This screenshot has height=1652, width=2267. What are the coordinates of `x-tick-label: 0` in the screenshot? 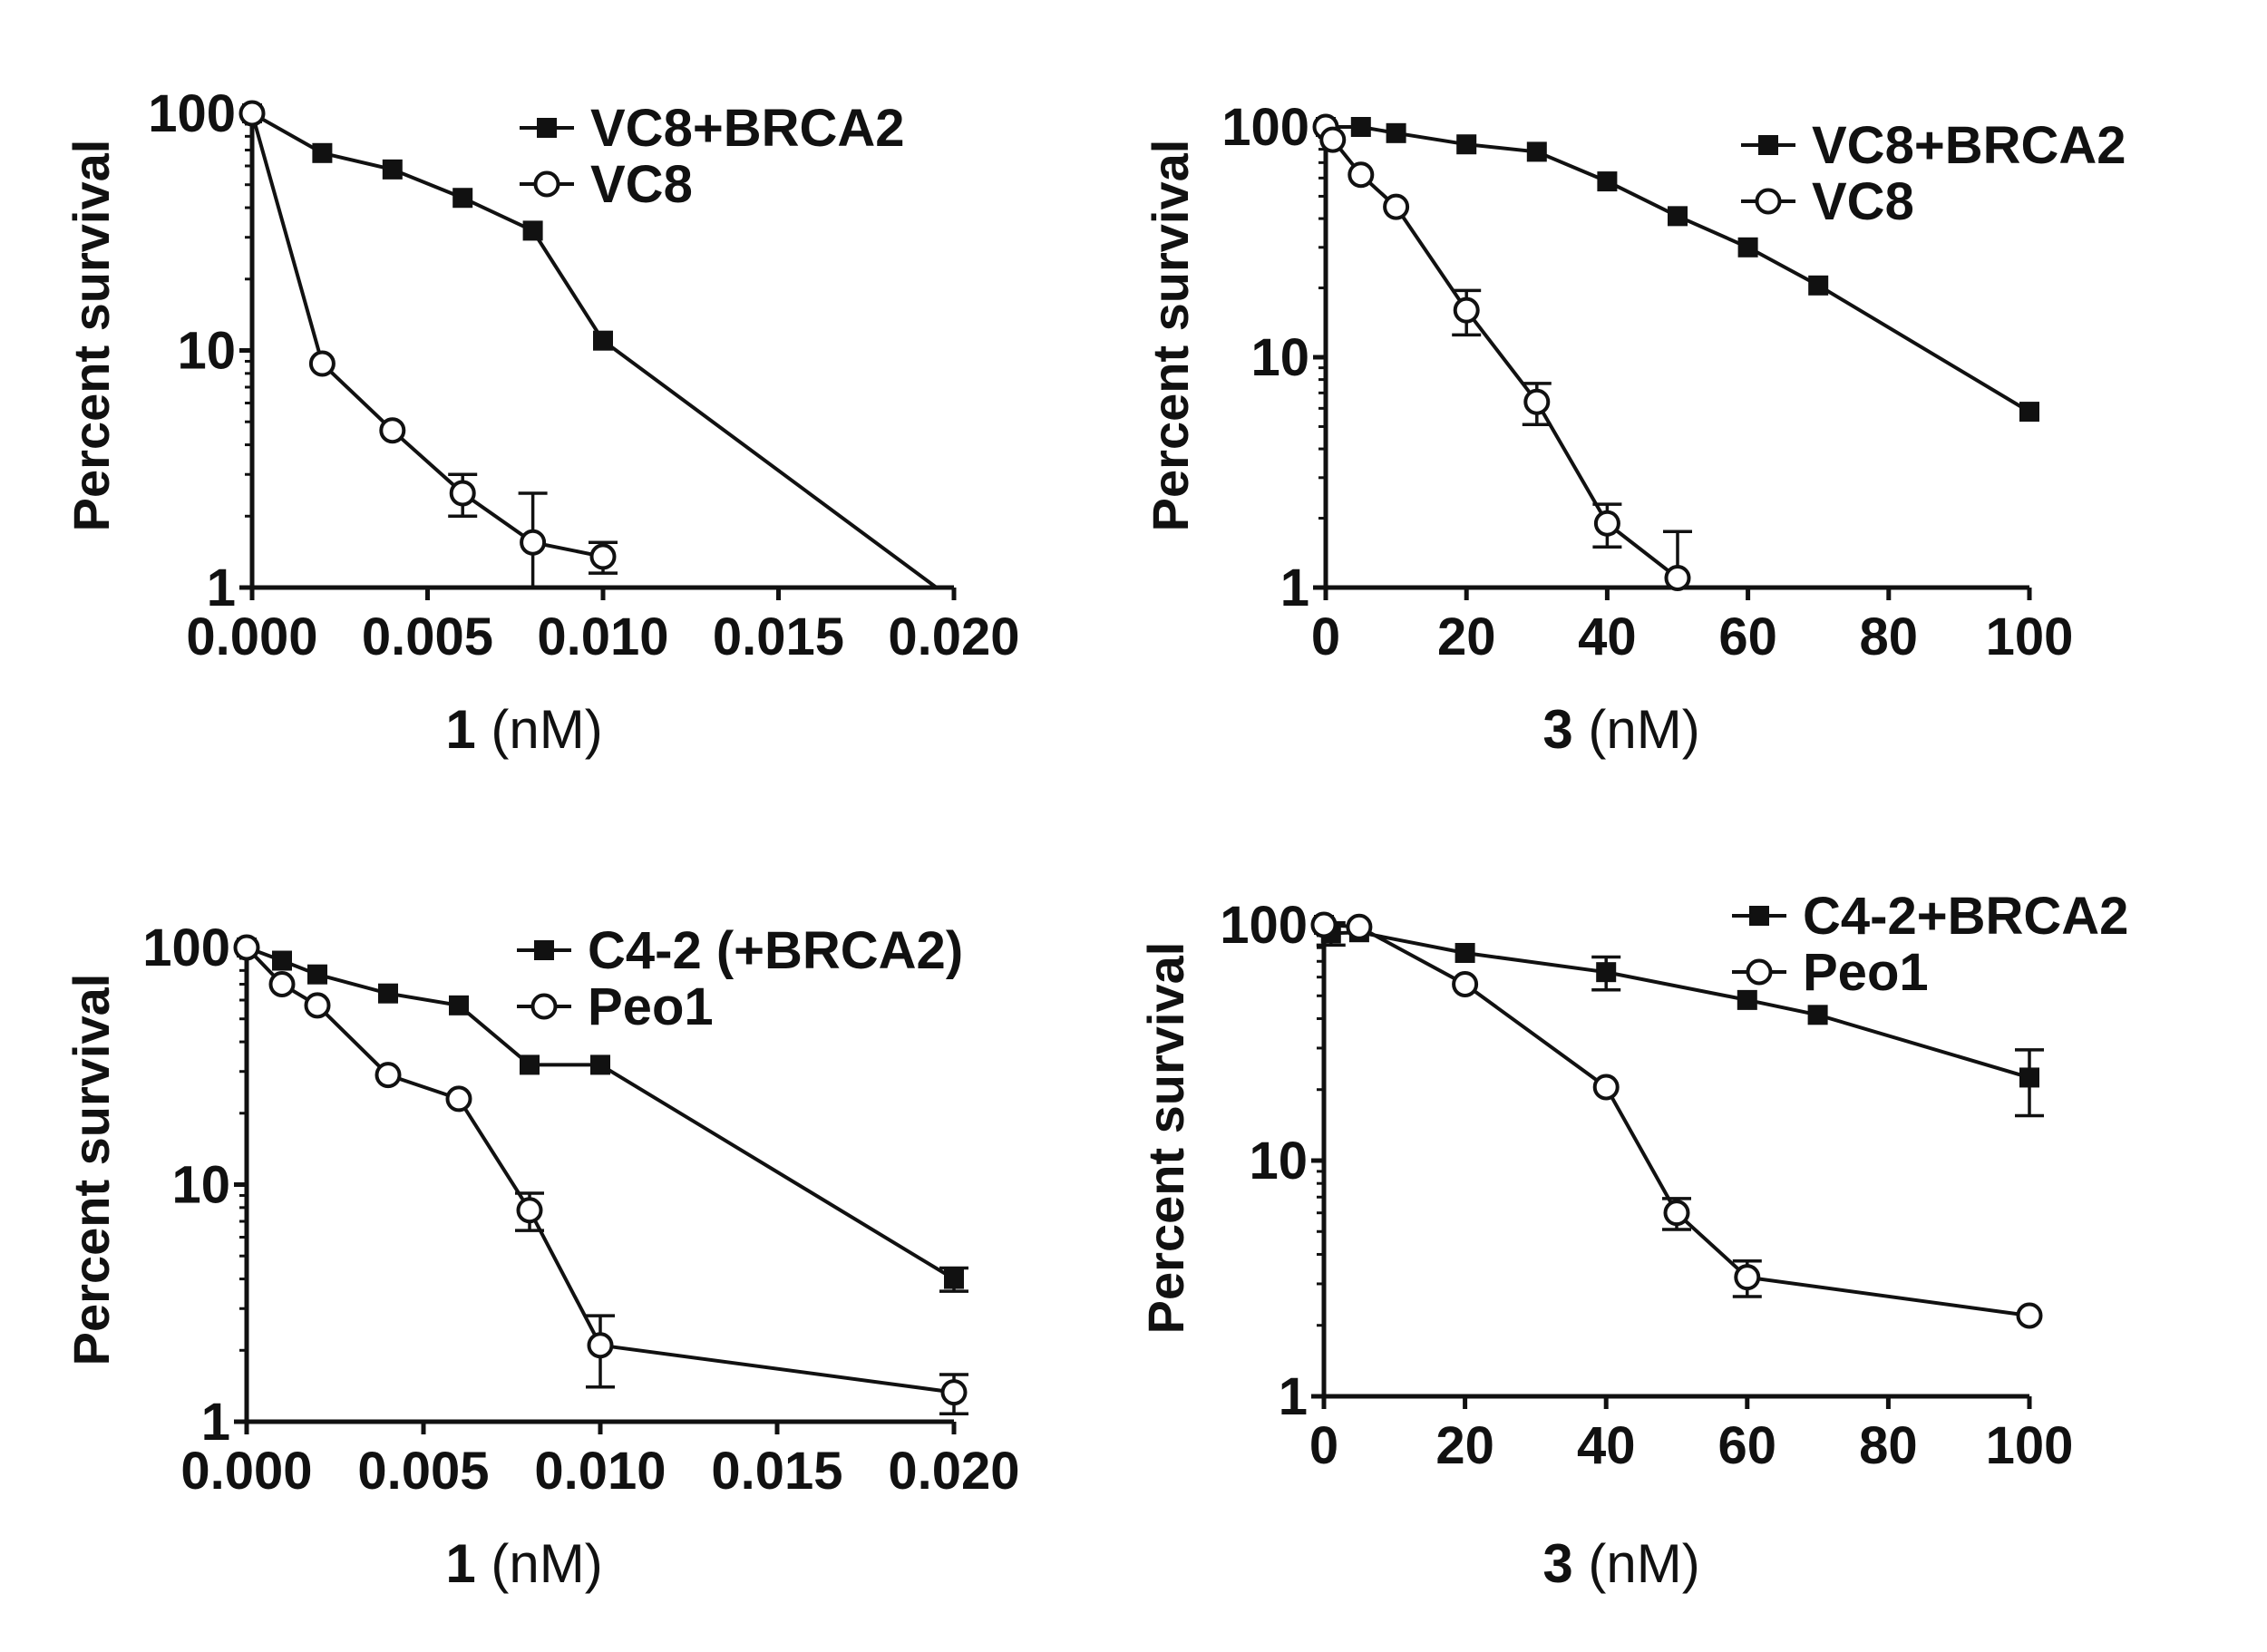 It's located at (1324, 1445).